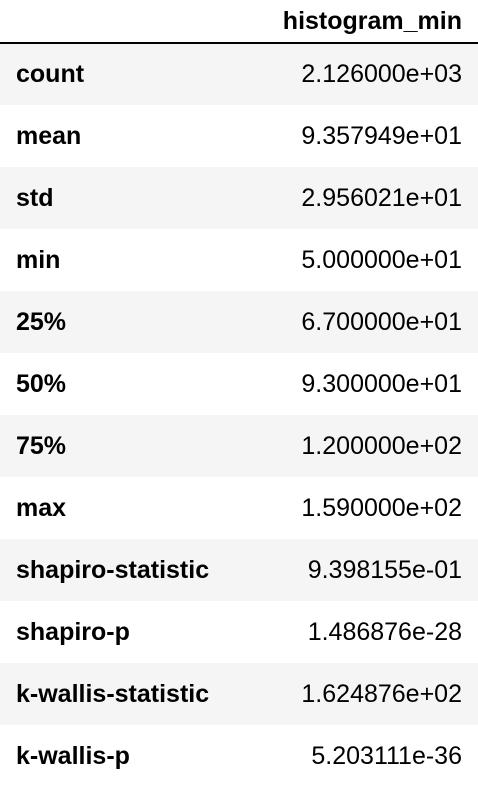 Image resolution: width=478 pixels, height=787 pixels. Describe the element at coordinates (381, 259) in the screenshot. I see `row-value: 5.000000e+01` at that location.